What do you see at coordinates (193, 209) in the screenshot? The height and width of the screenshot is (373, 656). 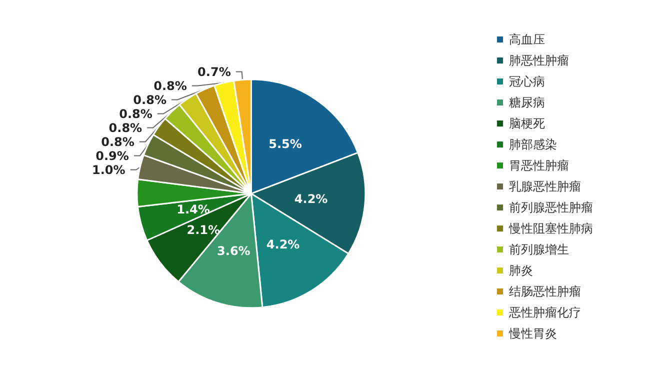 I see `data-label: 1.4%` at bounding box center [193, 209].